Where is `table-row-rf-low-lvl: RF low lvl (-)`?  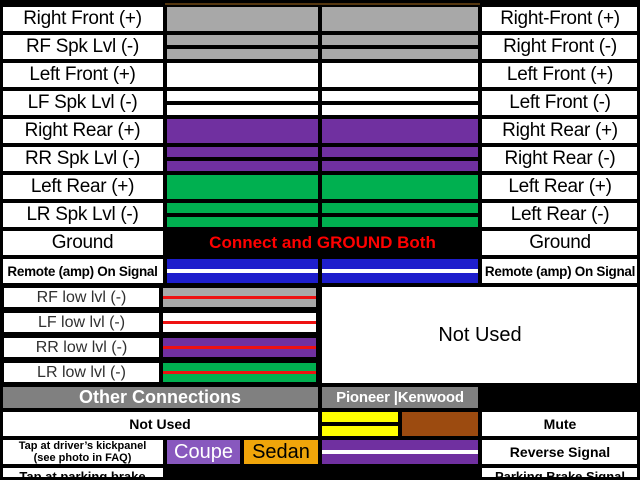 table-row-rf-low-lvl: RF low lvl (-) is located at coordinates (160, 297).